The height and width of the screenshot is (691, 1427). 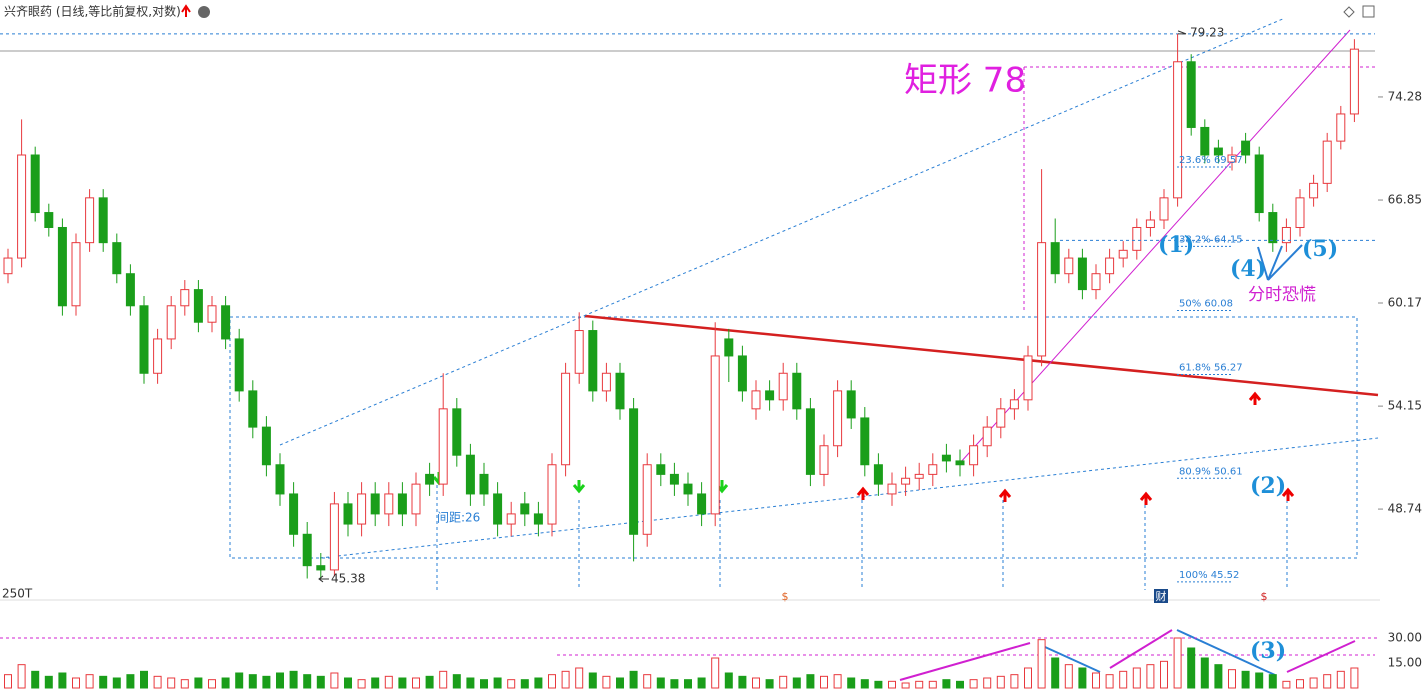 I want to click on wave-label: (2), so click(x=1268, y=486).